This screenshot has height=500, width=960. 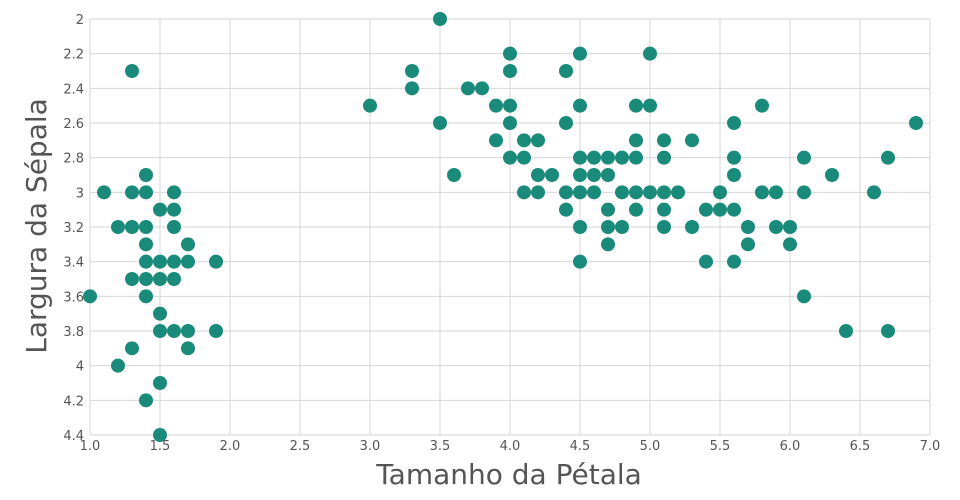 What do you see at coordinates (73, 55) in the screenshot?
I see `y-tick-label: 2.2` at bounding box center [73, 55].